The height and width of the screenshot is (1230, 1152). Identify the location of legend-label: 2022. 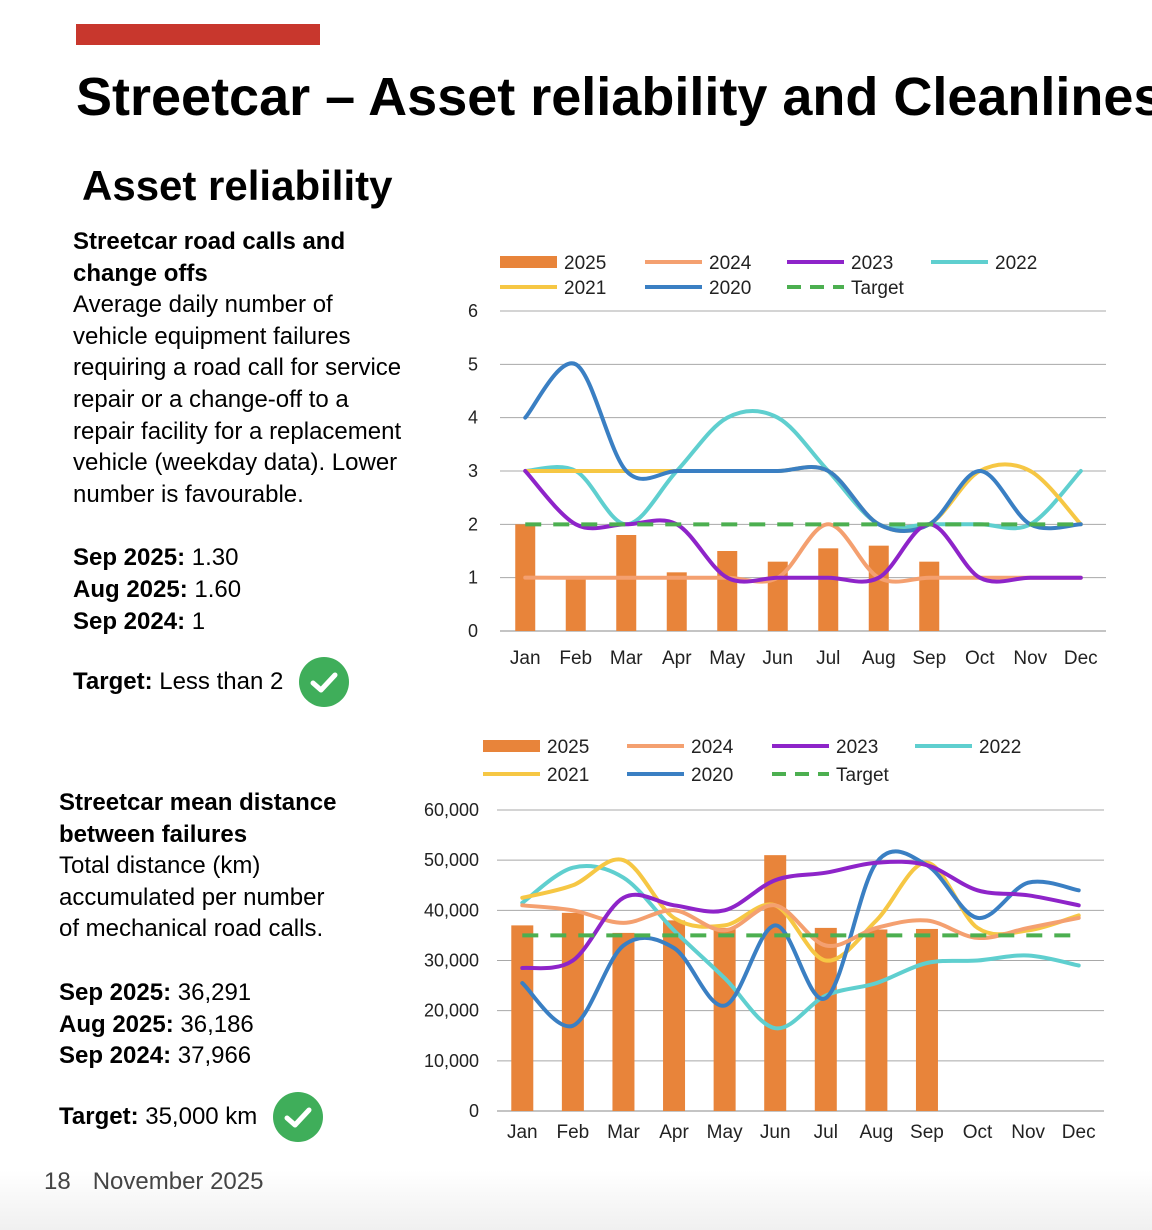
(1000, 747).